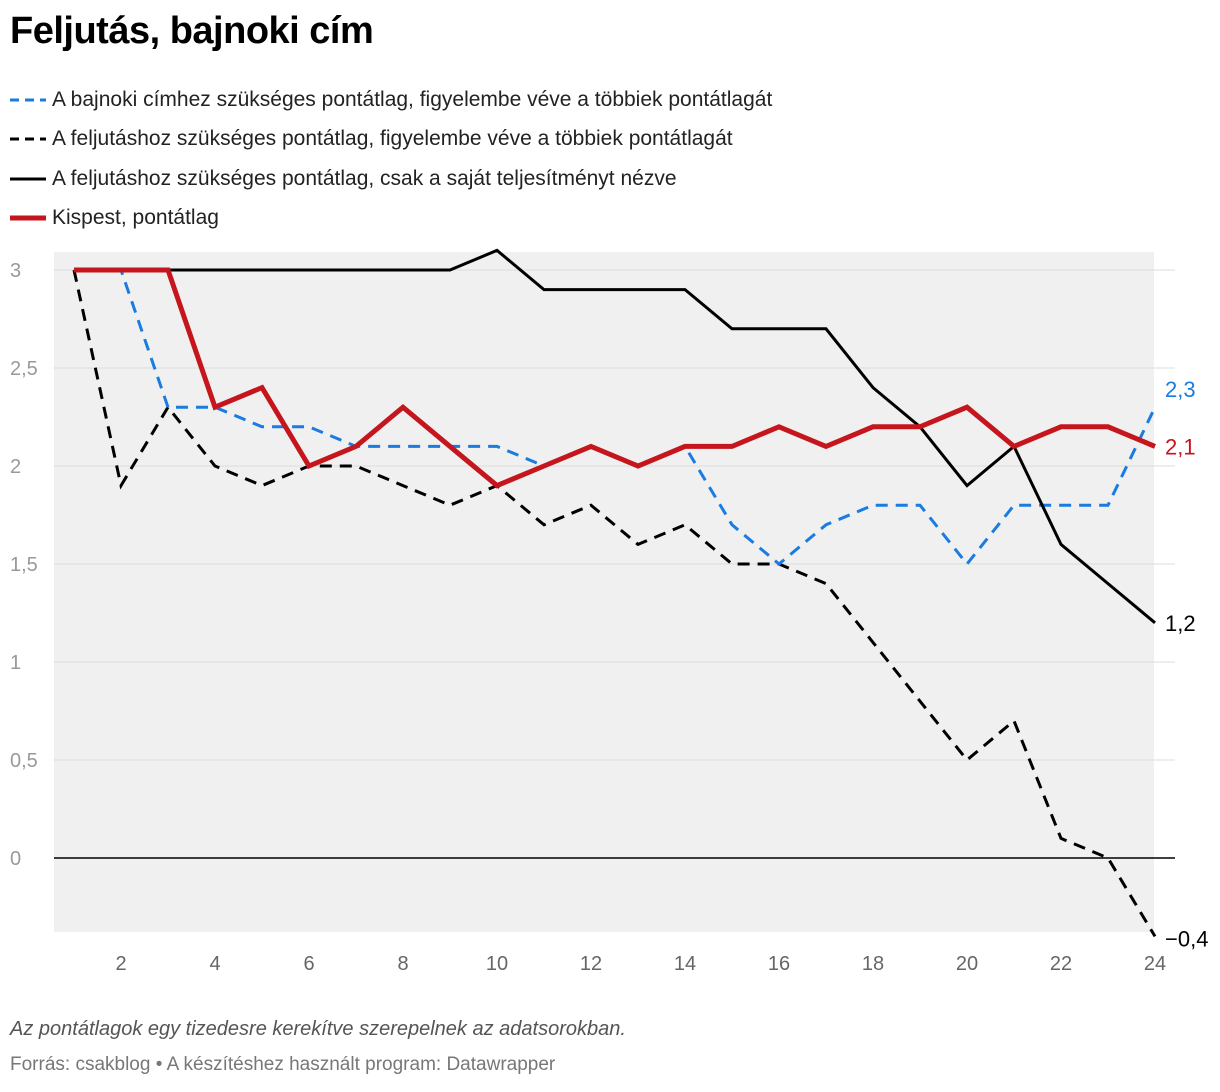  What do you see at coordinates (391, 219) in the screenshot?
I see `legend-item-kispest-red: Kispest, pontátlag` at bounding box center [391, 219].